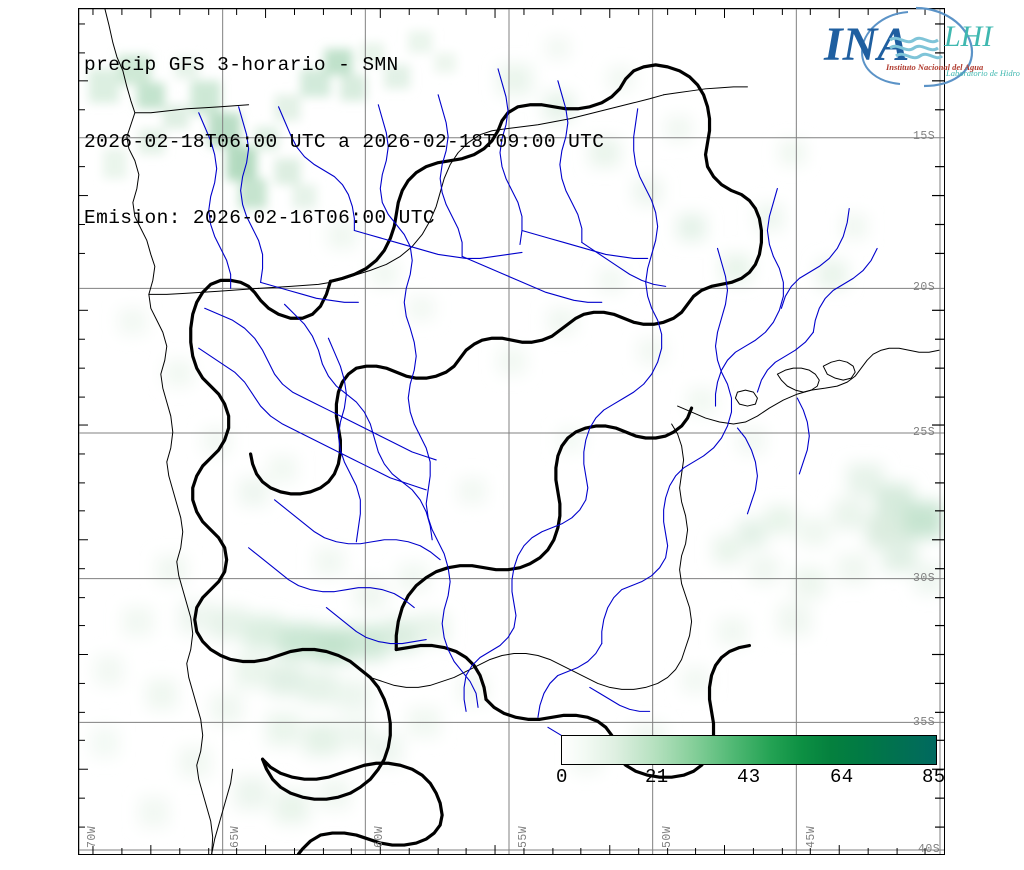 This screenshot has width=1024, height=870. I want to click on lat-label-35s: 35S, so click(924, 722).